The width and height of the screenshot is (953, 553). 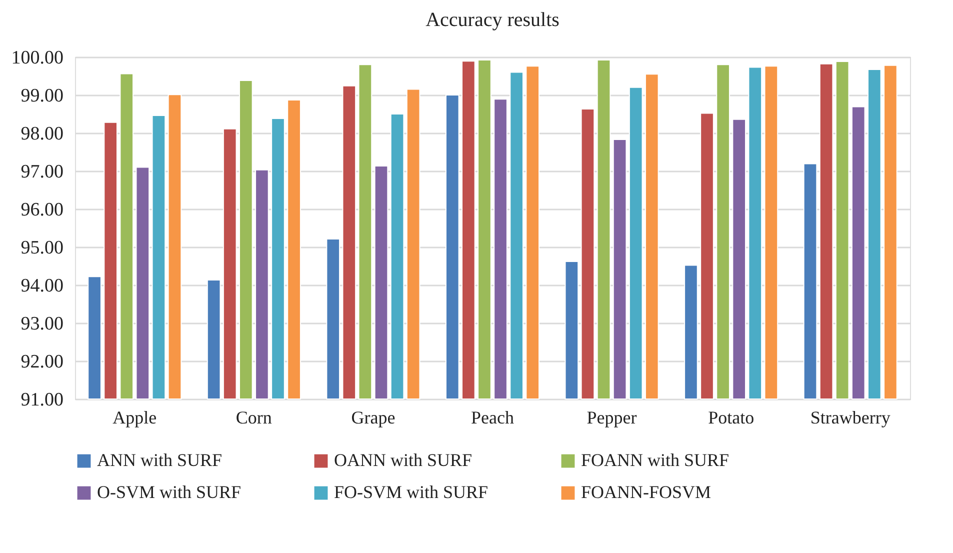 What do you see at coordinates (42, 400) in the screenshot?
I see `y-tick-label: 91.00` at bounding box center [42, 400].